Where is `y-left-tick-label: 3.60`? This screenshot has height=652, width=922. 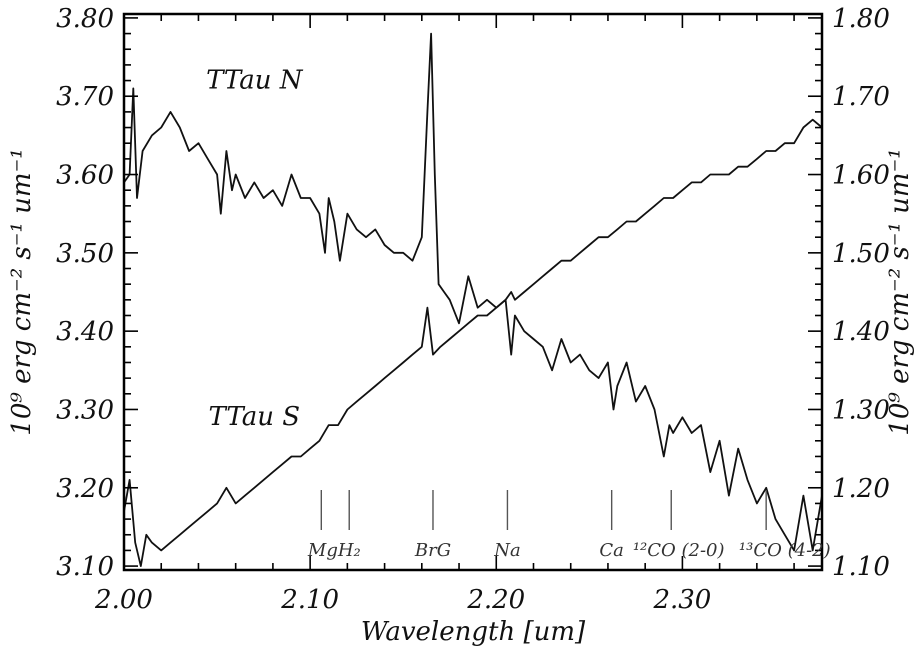 y-left-tick-label: 3.60 is located at coordinates (85, 176).